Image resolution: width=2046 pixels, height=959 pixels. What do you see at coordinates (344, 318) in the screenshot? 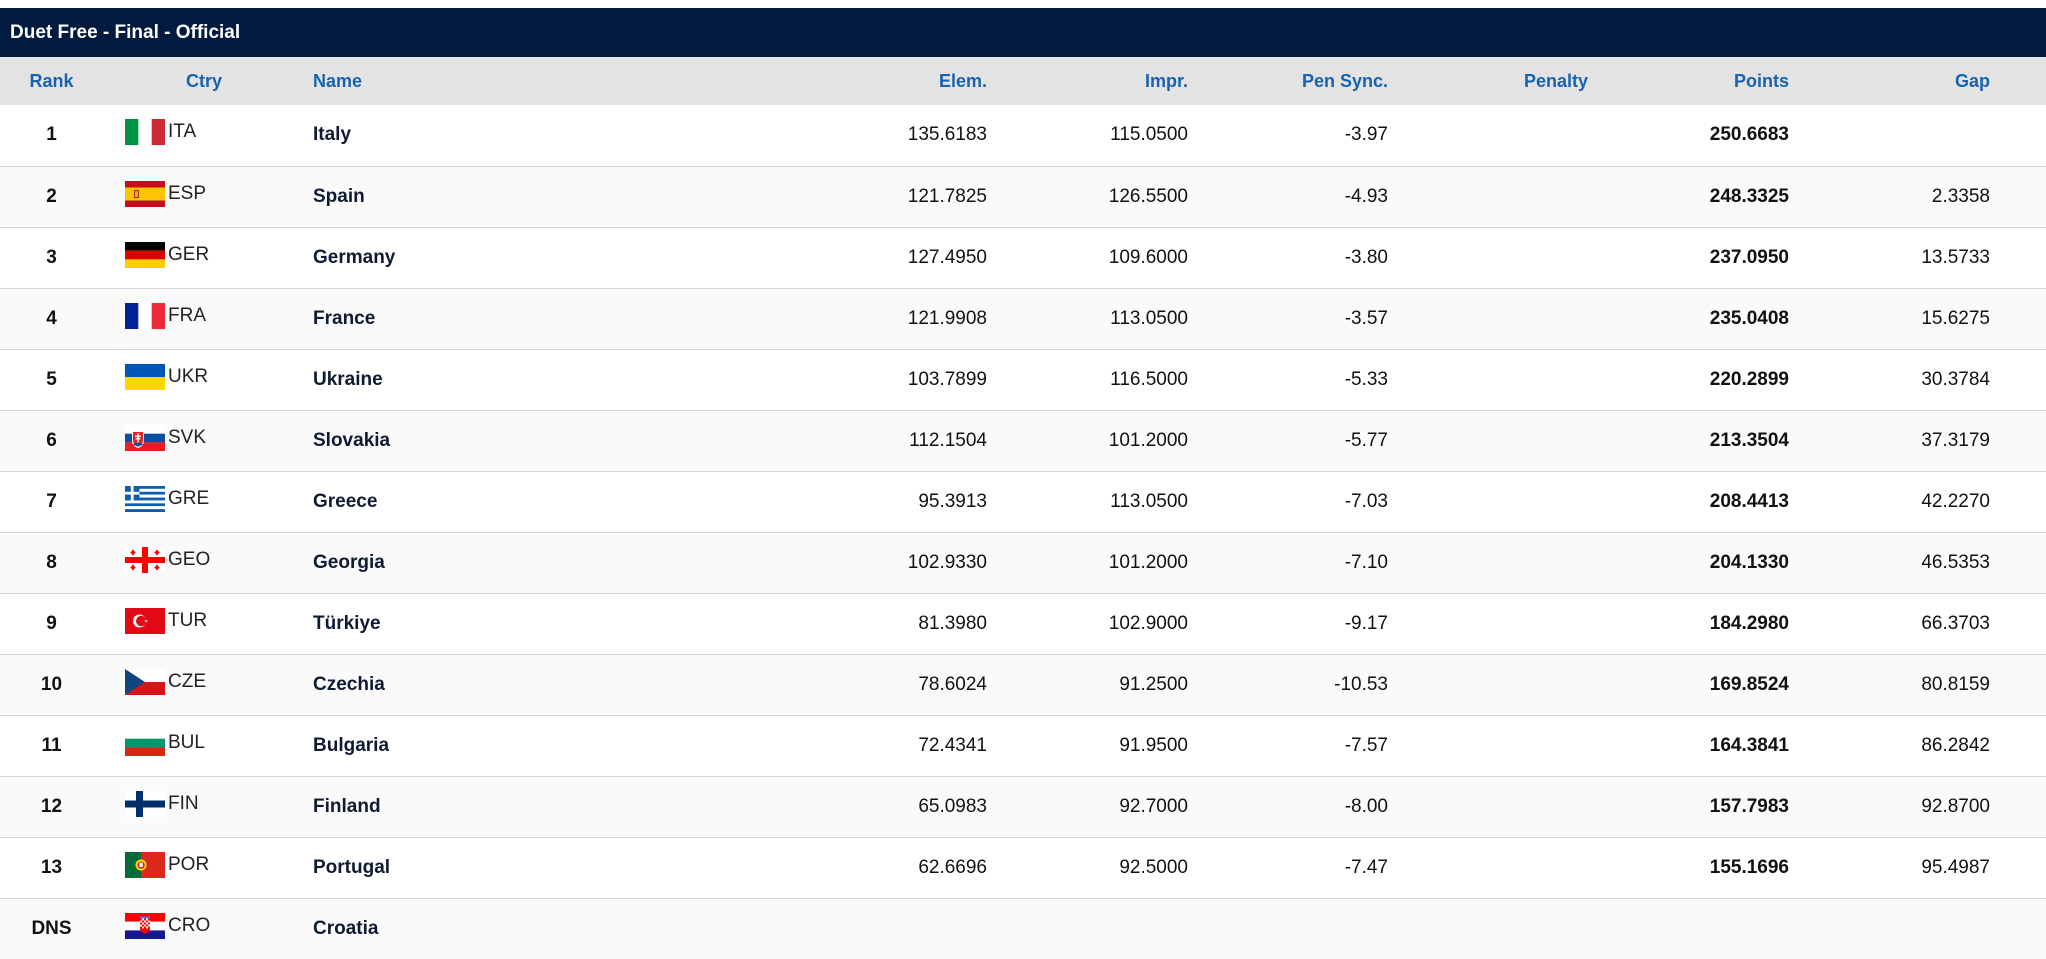
I see `athlete-name: France` at bounding box center [344, 318].